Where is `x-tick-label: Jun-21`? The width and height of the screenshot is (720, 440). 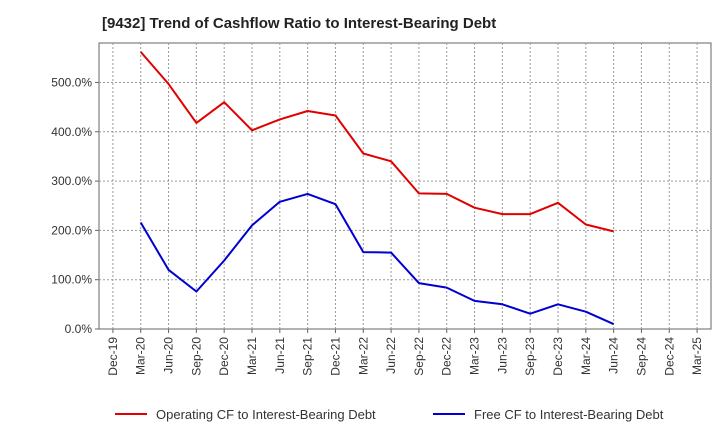 x-tick-label: Jun-21 is located at coordinates (280, 355).